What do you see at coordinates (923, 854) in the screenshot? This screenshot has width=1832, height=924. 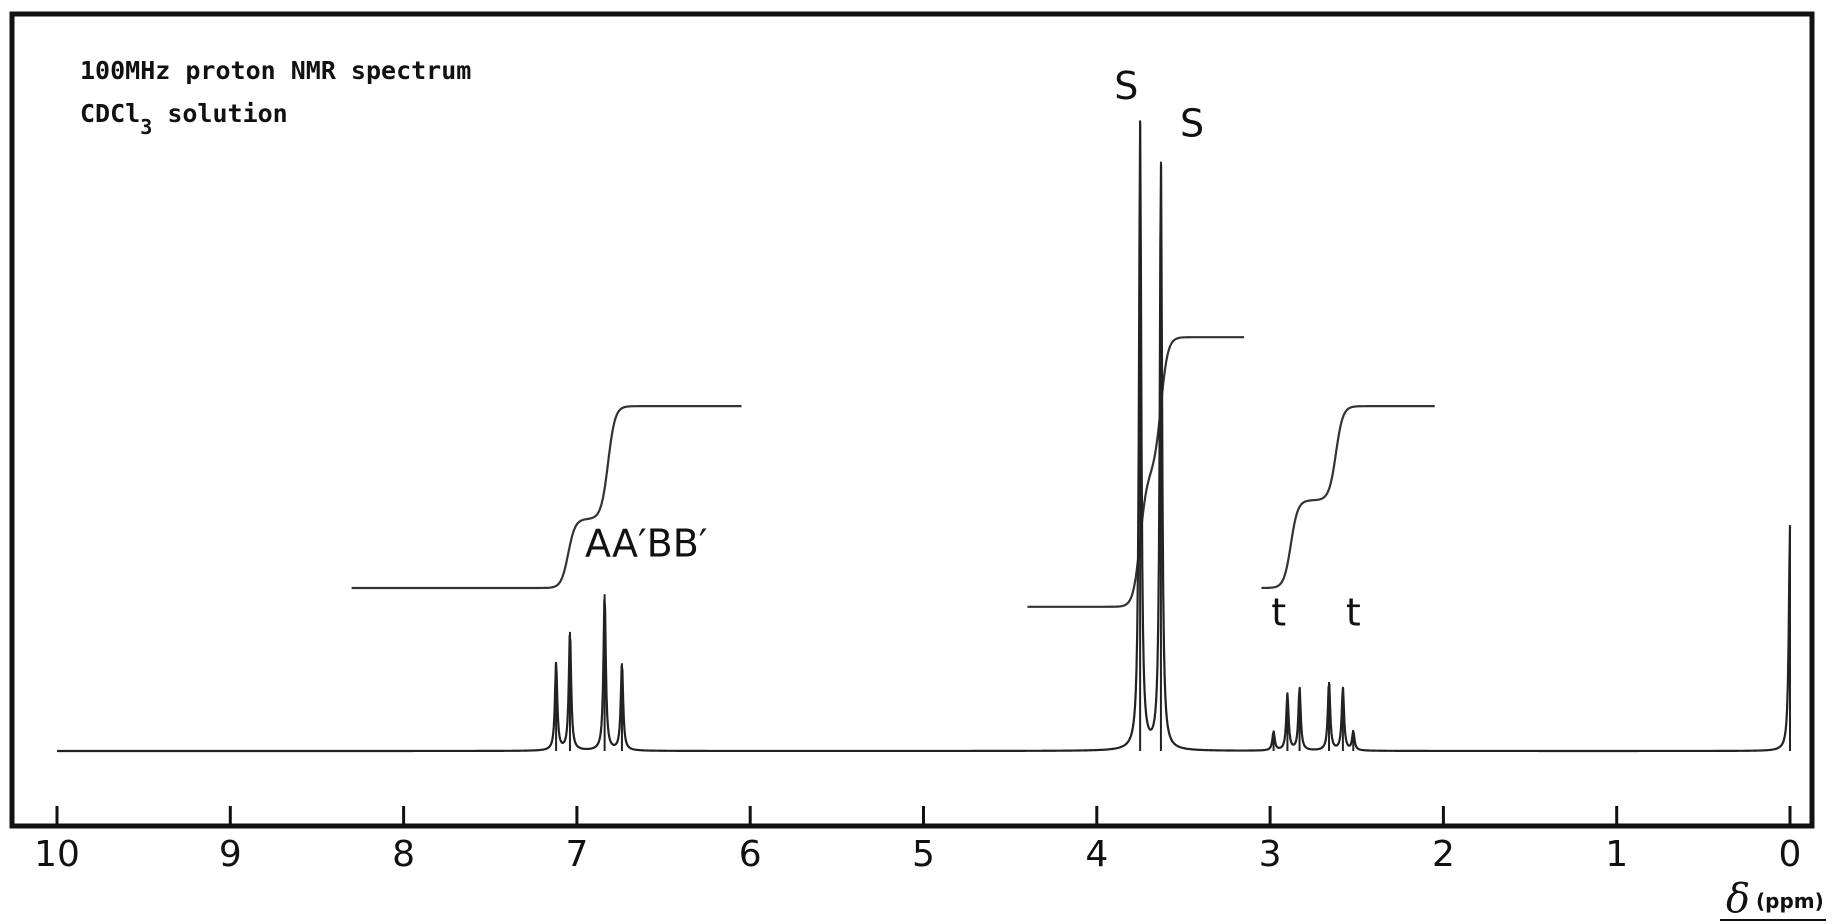 I see `x-tick-label: 5` at bounding box center [923, 854].